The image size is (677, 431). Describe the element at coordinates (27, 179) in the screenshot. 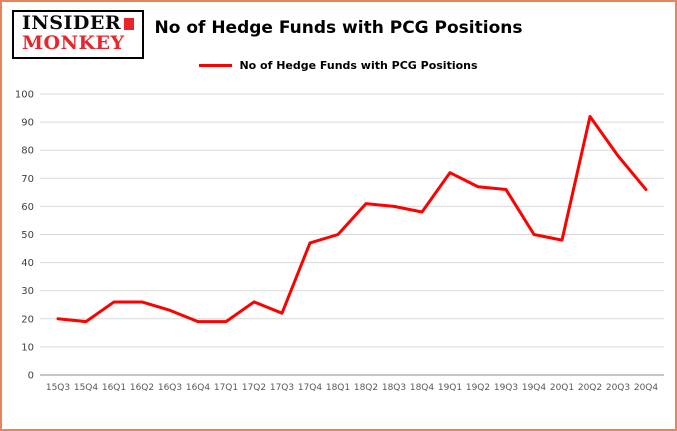

I see `y-tick-label: 70` at that location.